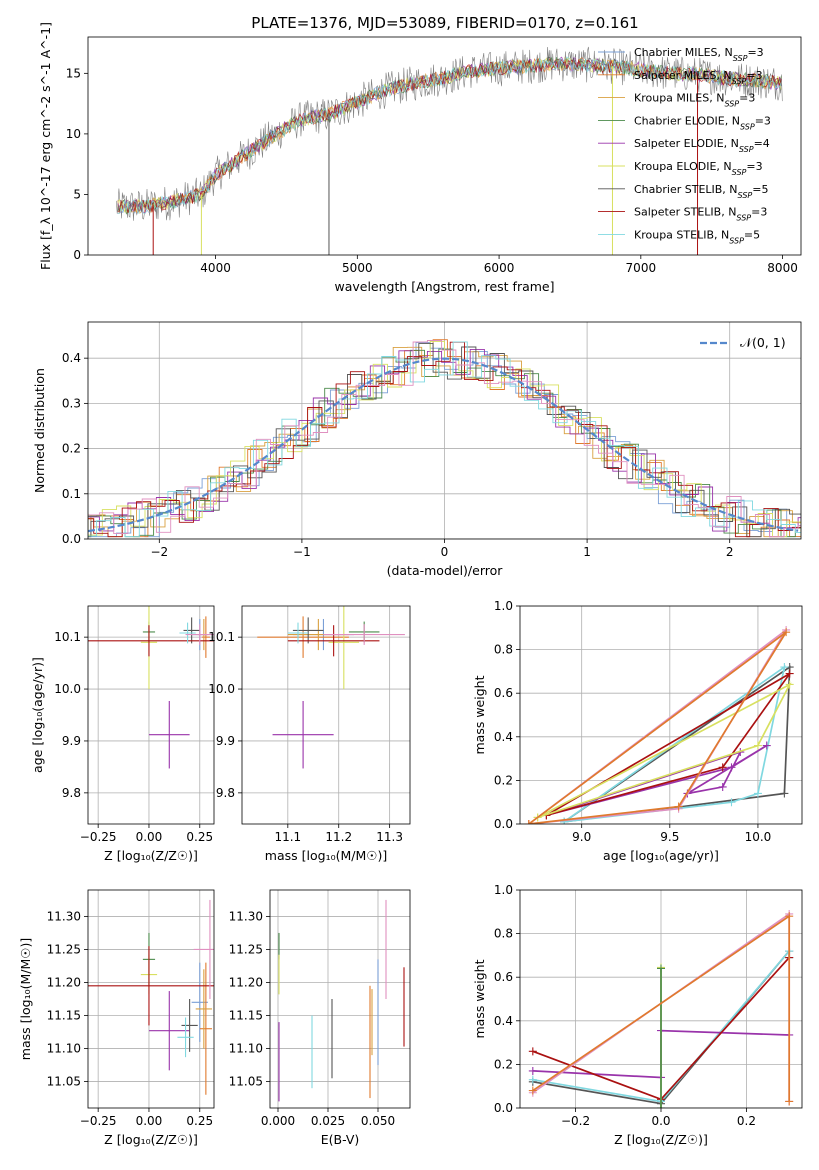  What do you see at coordinates (205, 1028) in the screenshot?
I see `errorbar-point-salpeter_miles` at bounding box center [205, 1028].